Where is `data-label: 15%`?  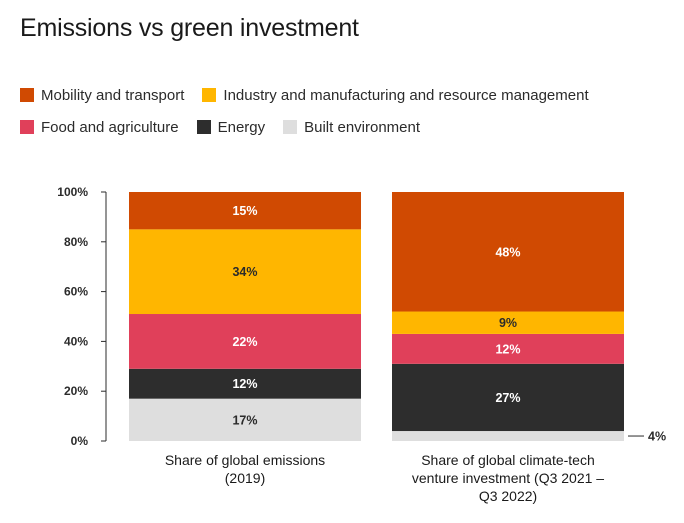
data-label: 15% is located at coordinates (244, 211).